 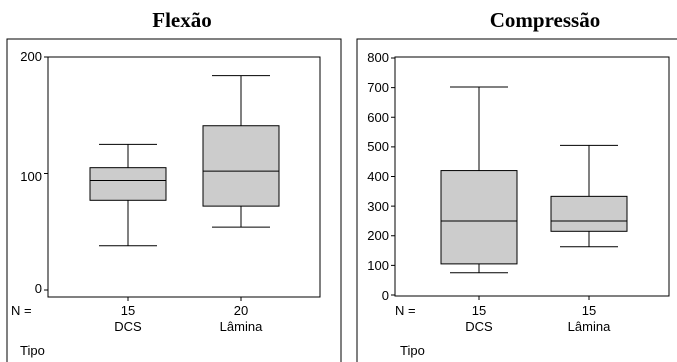 I want to click on y-tick-label: 700, so click(x=378, y=87).